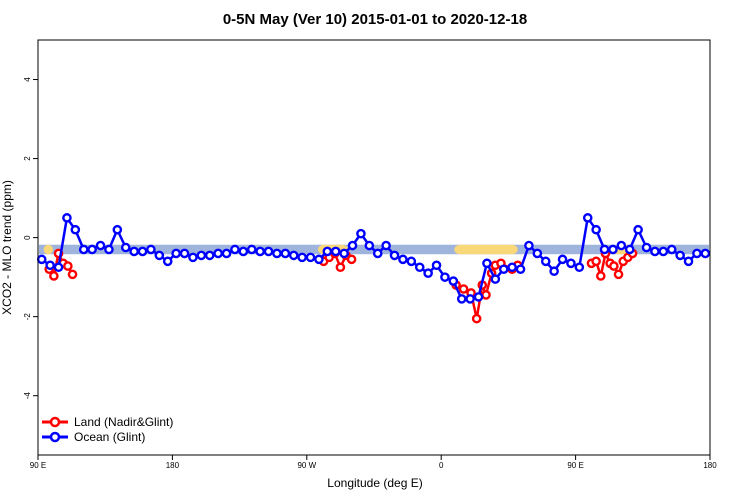  I want to click on y-tick-label: 4, so click(27, 79).